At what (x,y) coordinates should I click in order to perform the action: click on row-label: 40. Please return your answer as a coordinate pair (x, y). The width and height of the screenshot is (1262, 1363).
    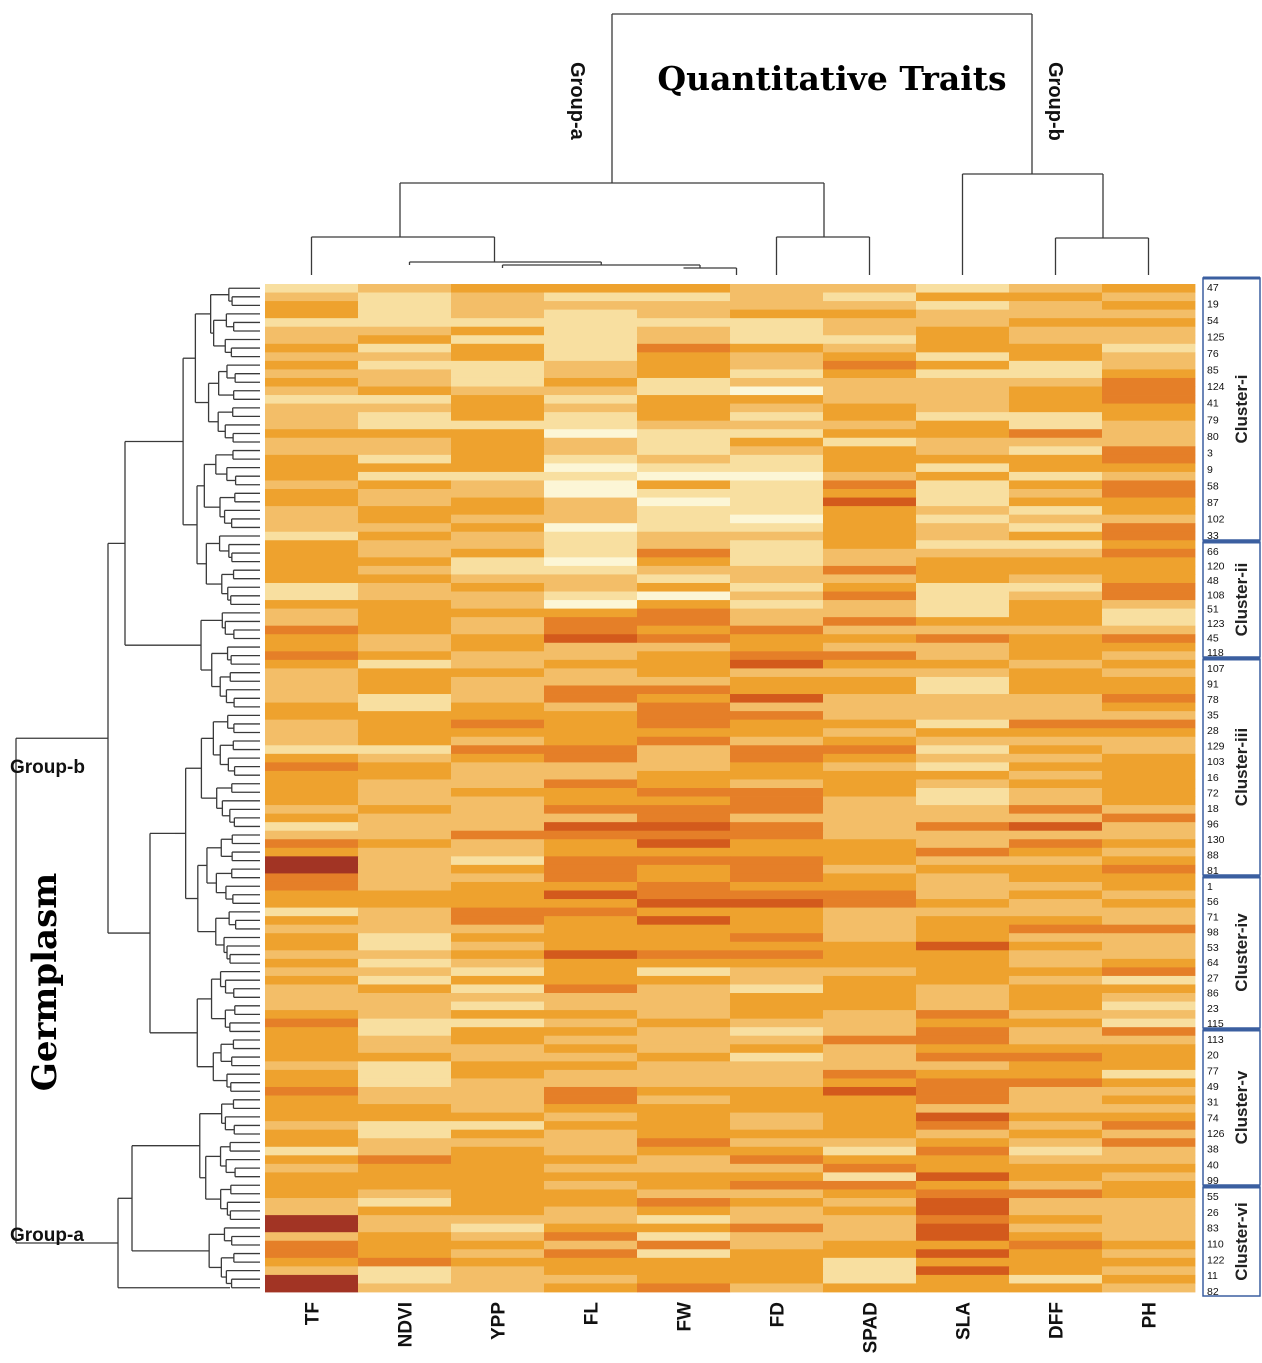
    Looking at the image, I should click on (1213, 1165).